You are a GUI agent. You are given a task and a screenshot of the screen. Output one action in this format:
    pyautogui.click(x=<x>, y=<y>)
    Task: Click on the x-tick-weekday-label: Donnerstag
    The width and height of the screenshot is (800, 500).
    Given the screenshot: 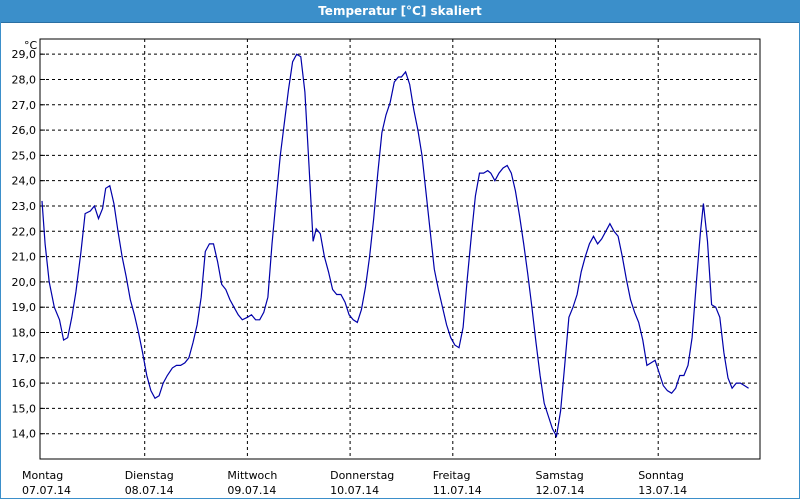 What is the action you would take?
    pyautogui.click(x=362, y=475)
    